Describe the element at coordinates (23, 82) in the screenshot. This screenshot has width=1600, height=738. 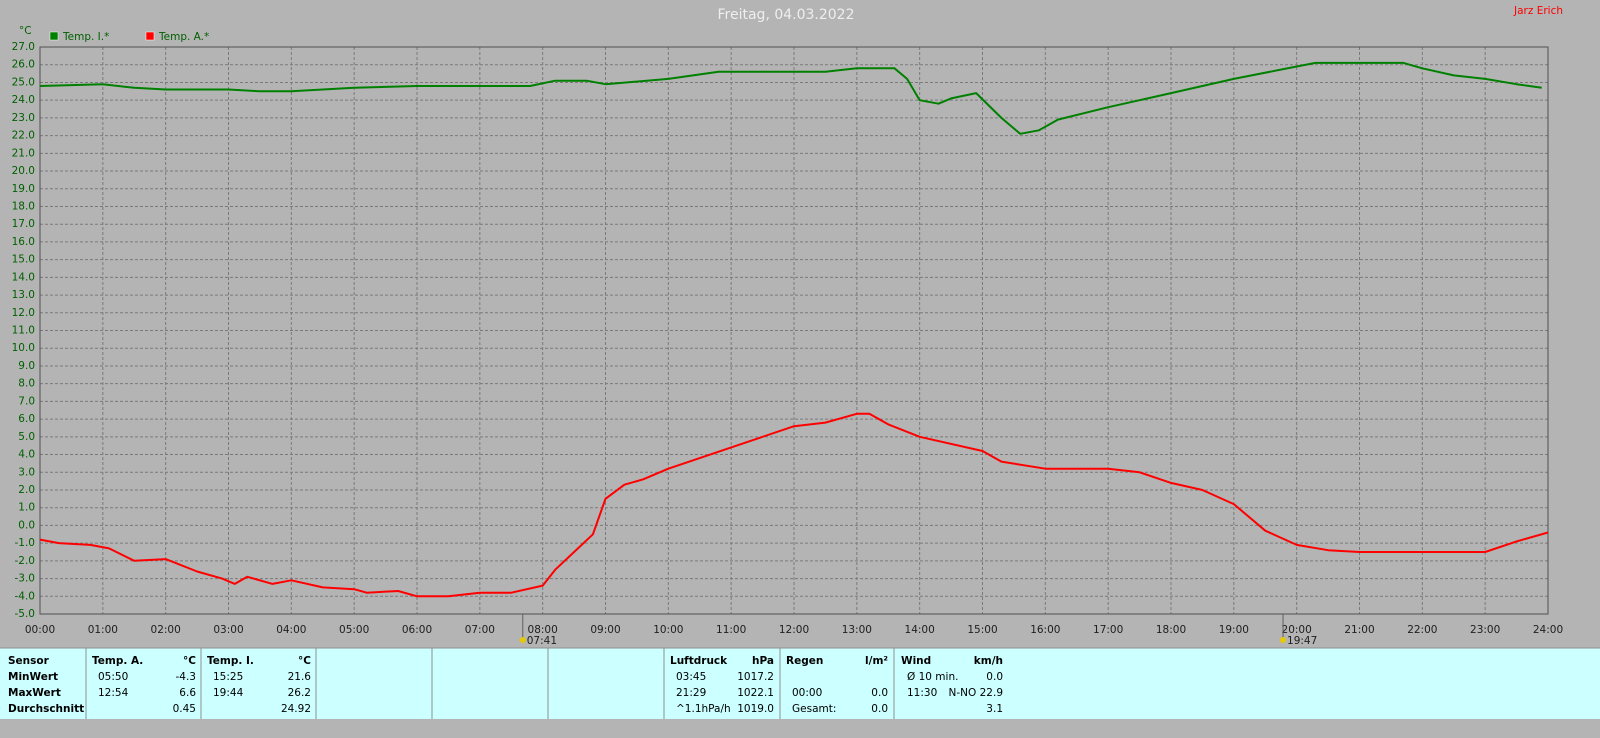
I see `y-tick-label: 25.0` at that location.